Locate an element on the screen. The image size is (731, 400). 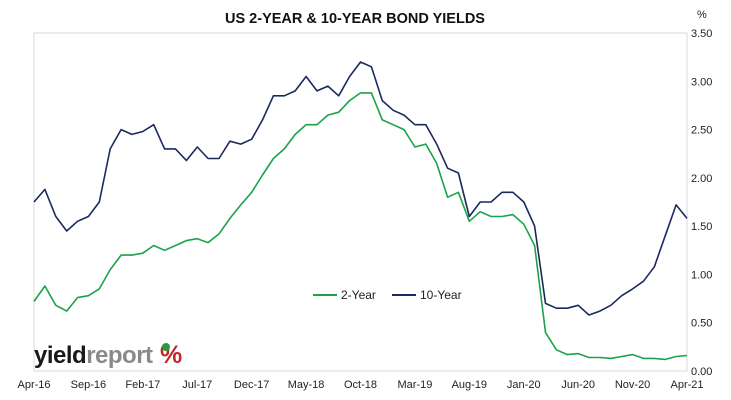
logo-yield: yield is located at coordinates (60, 355).